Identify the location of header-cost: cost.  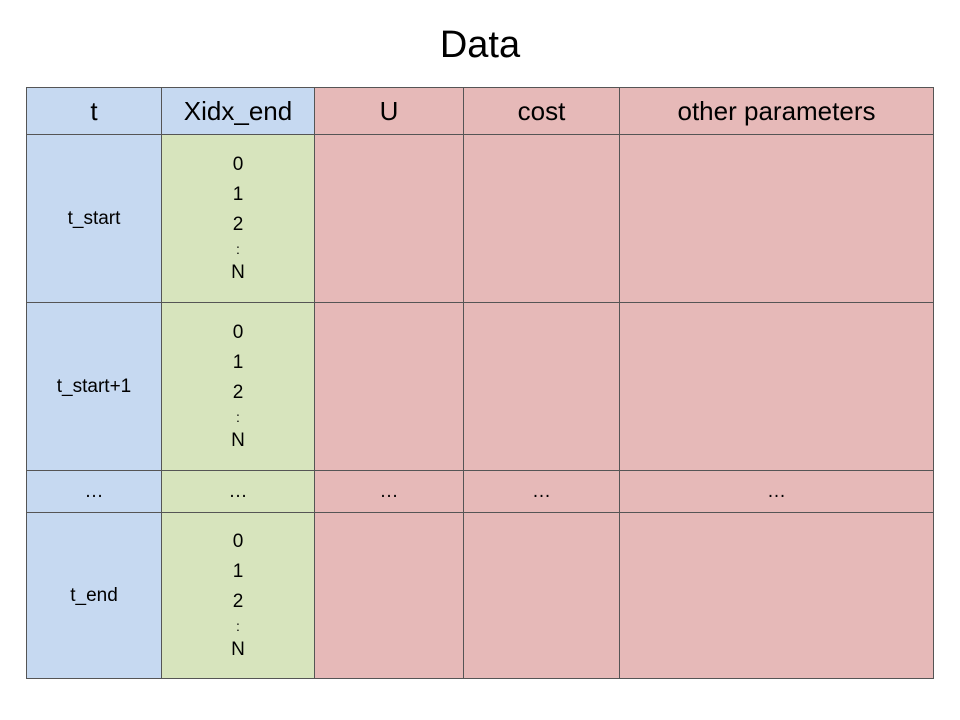
(541, 111).